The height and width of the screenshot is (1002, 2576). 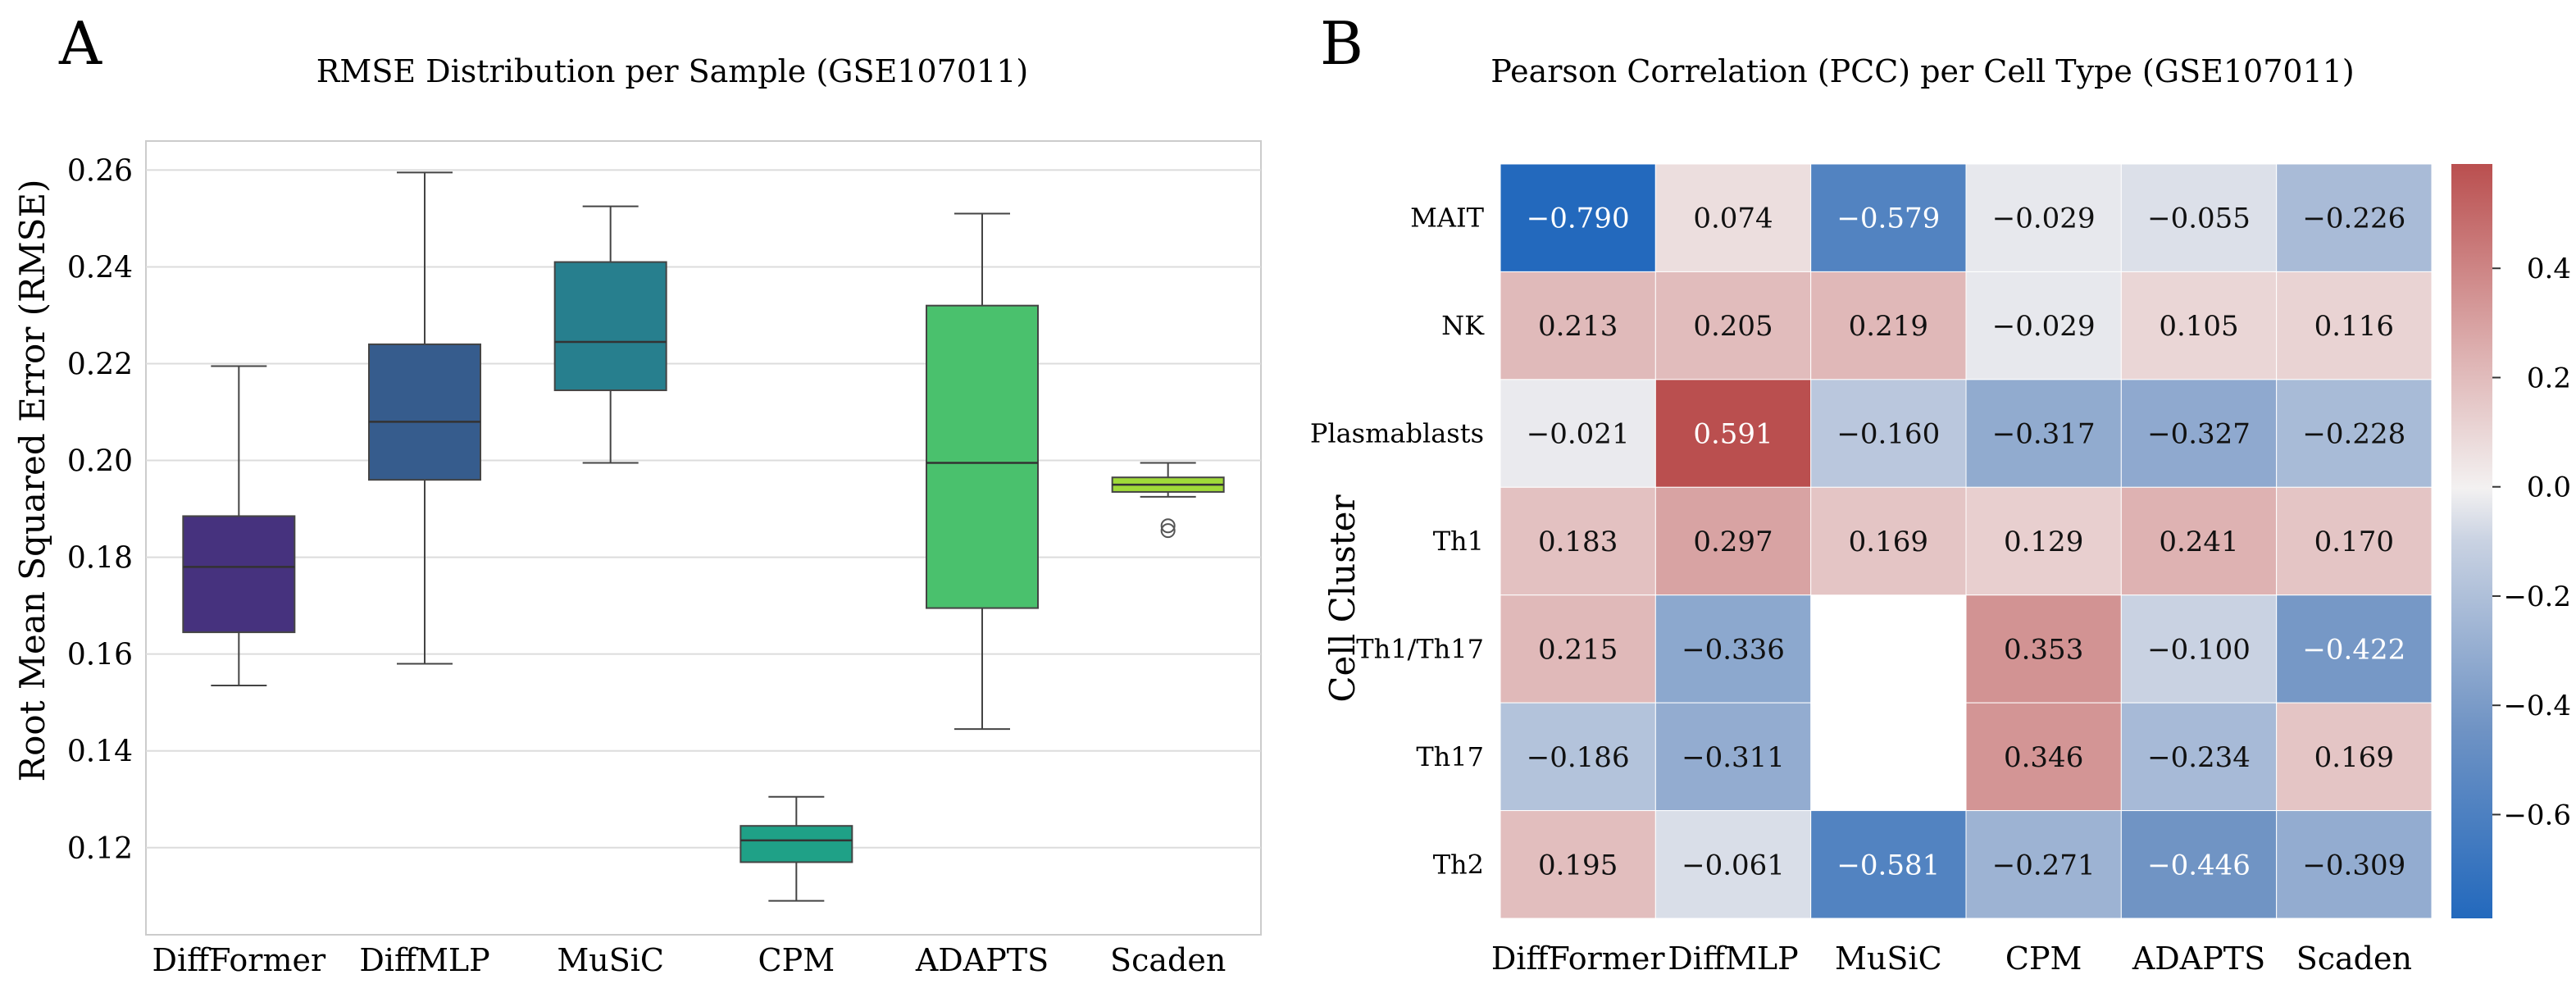 What do you see at coordinates (239, 960) in the screenshot?
I see `x-tick-label: DiffFormer` at bounding box center [239, 960].